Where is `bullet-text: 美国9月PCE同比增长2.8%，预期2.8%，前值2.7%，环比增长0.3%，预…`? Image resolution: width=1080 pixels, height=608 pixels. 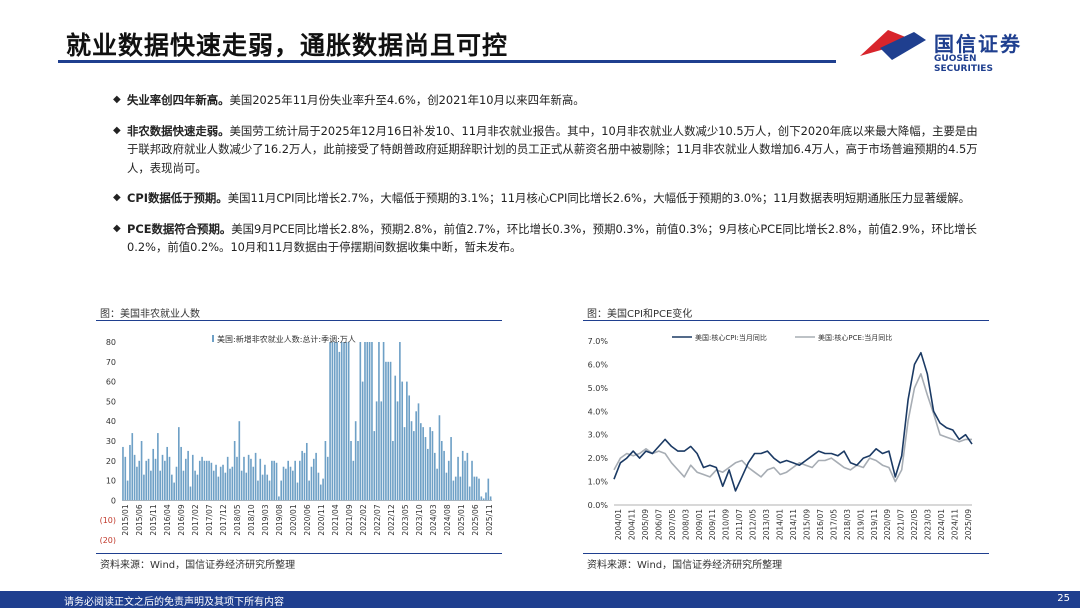
bullet-text: 美国9月PCE同比增长2.8%，预期2.8%，前值2.7%，环比增长0.3%，预… is located at coordinates (552, 238).